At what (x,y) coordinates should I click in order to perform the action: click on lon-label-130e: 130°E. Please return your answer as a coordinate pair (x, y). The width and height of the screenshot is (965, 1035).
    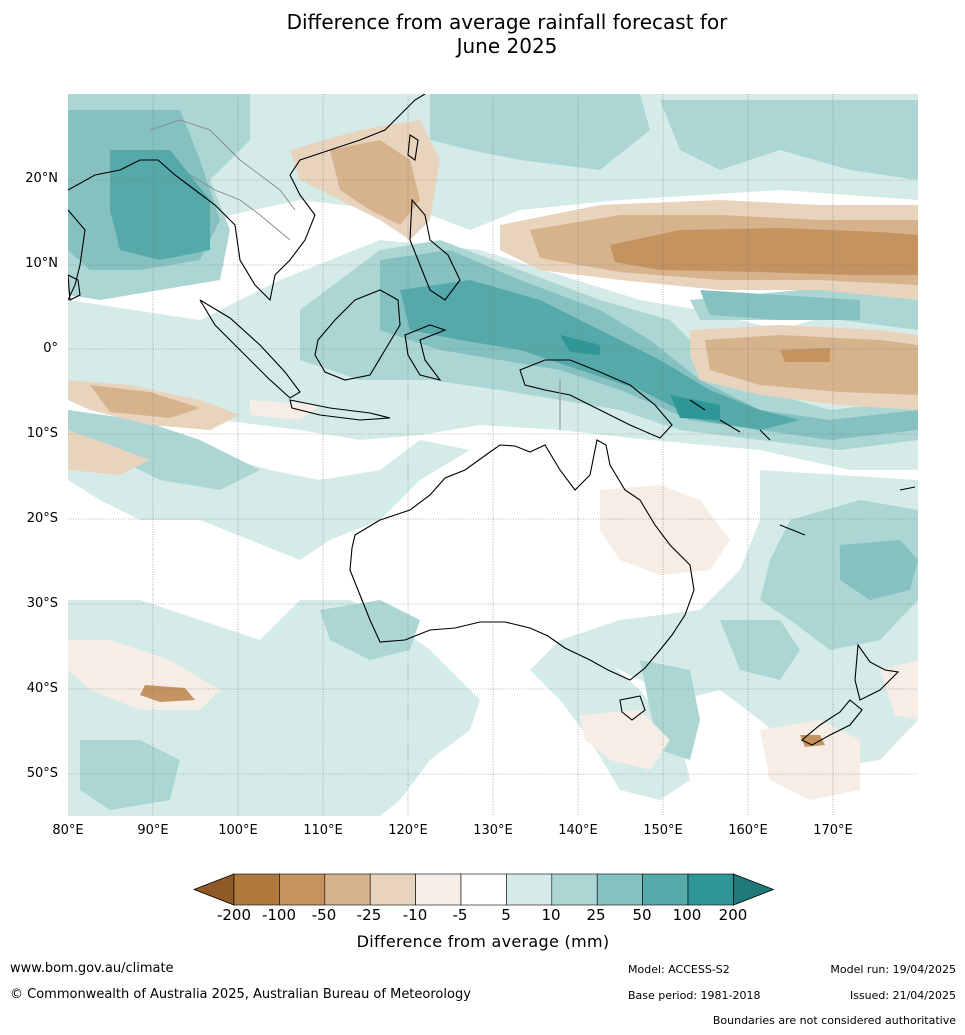
    Looking at the image, I should click on (493, 830).